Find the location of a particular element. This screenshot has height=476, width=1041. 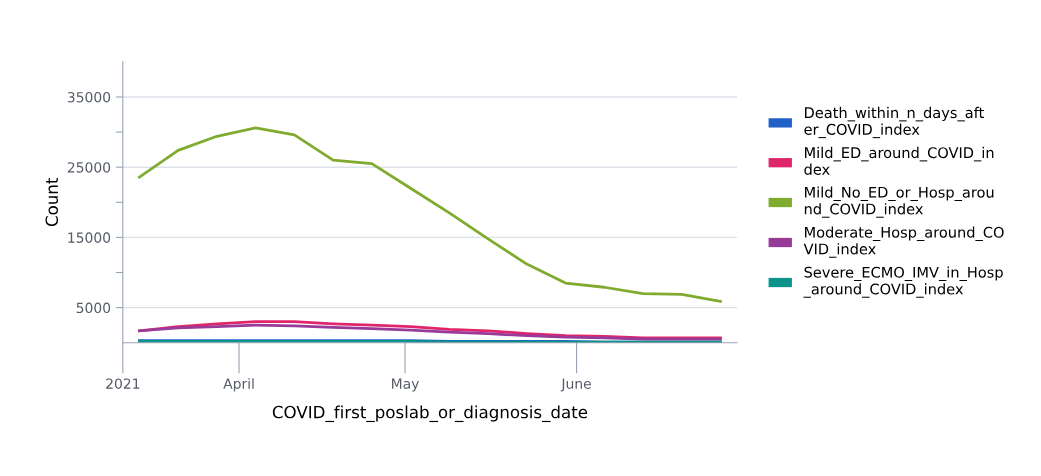

x-tick-label: April is located at coordinates (238, 385).